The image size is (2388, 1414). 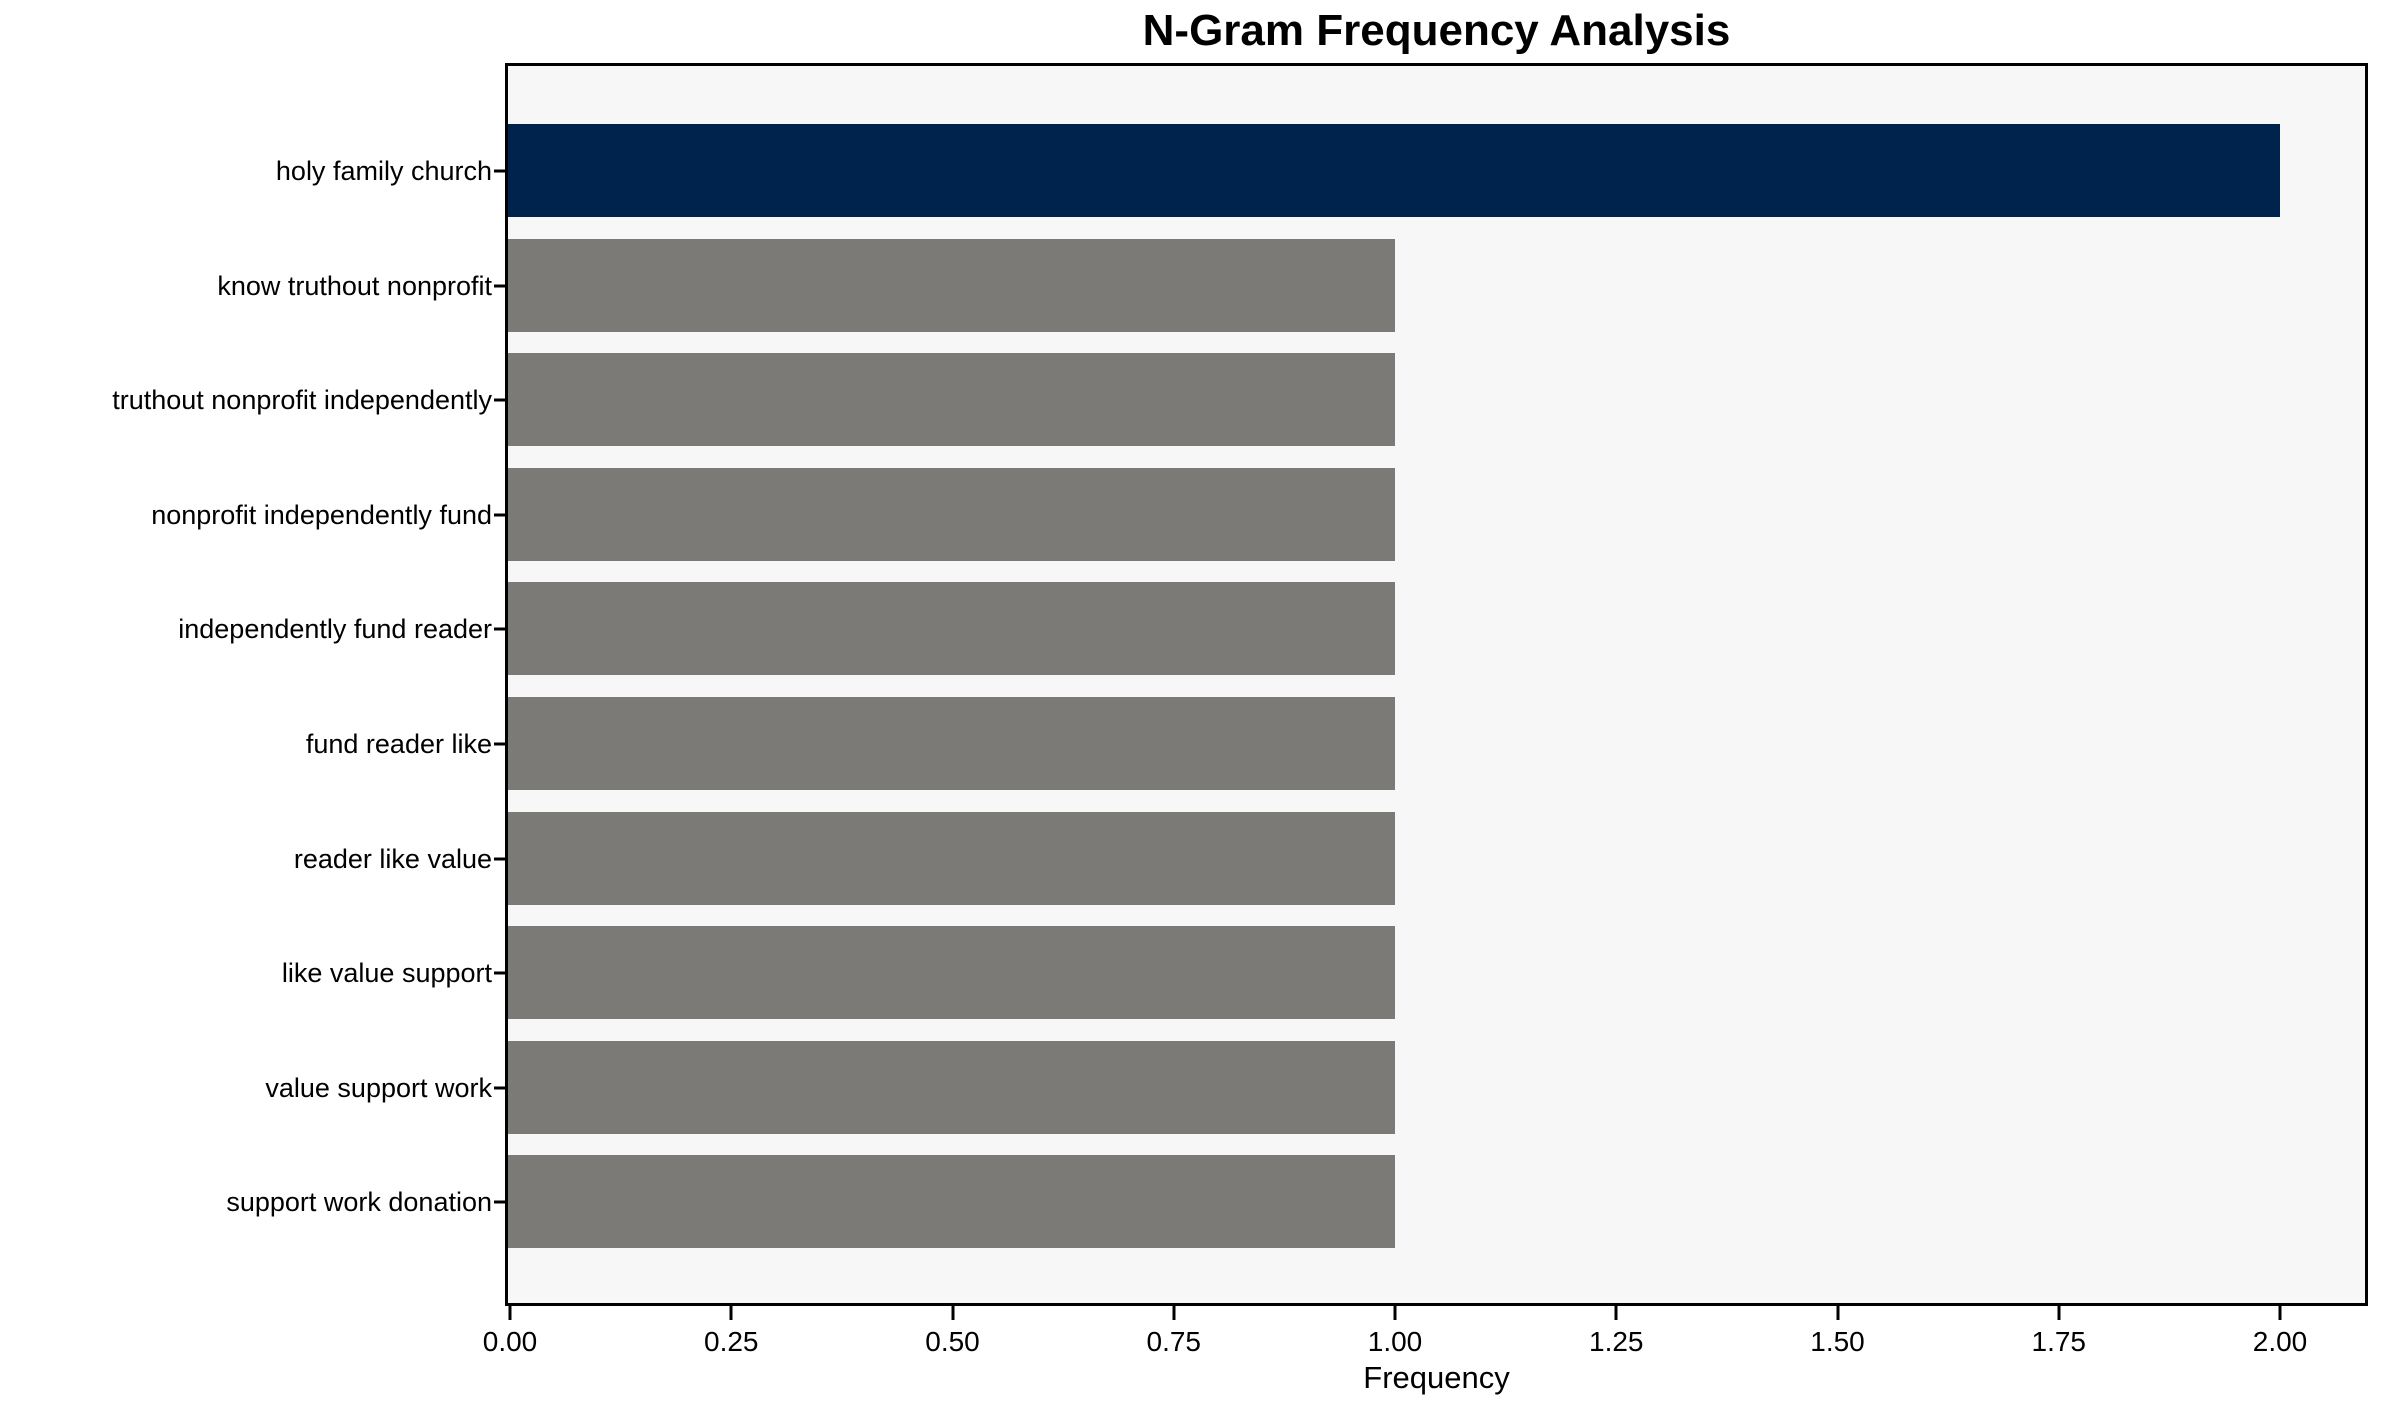 What do you see at coordinates (510, 1341) in the screenshot?
I see `x-tick-label: 0.00` at bounding box center [510, 1341].